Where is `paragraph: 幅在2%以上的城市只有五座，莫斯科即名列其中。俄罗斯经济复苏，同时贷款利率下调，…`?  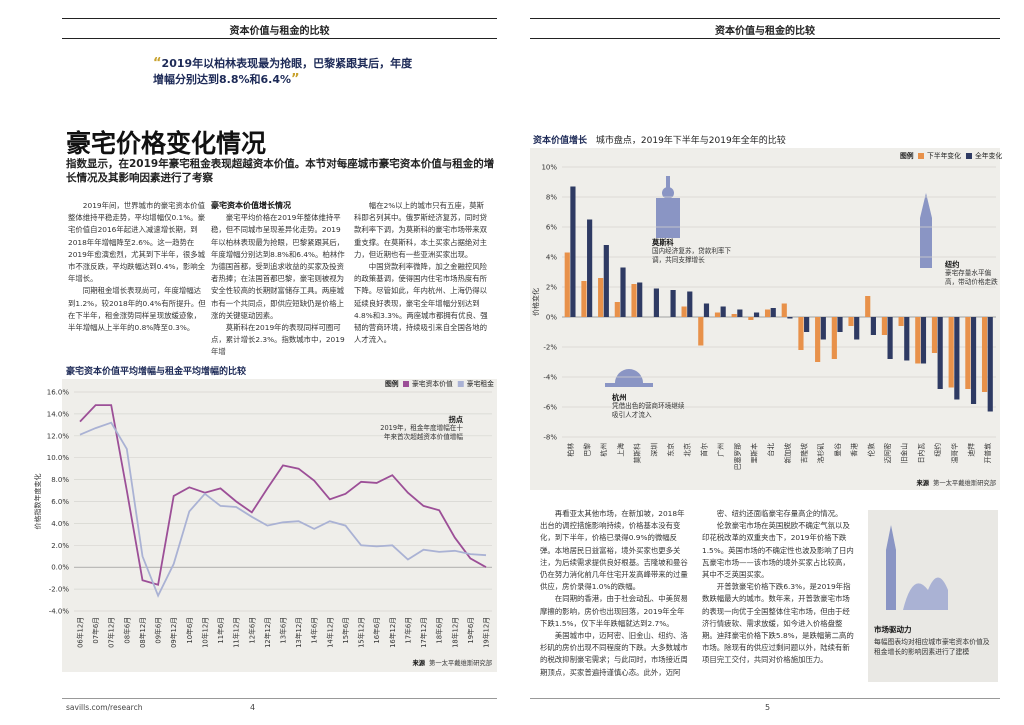
paragraph: 幅在2%以上的城市只有五座，莫斯科即名列其中。俄罗斯经济复苏，同时贷款利率下调，… is located at coordinates (421, 230).